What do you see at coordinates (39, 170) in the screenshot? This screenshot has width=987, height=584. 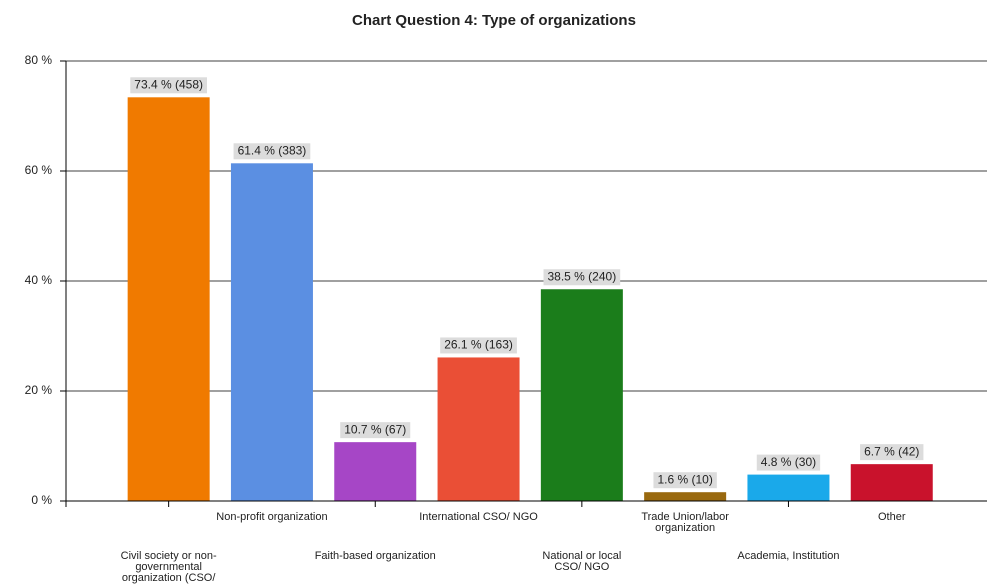 I see `y-tick-label: 60 %` at bounding box center [39, 170].